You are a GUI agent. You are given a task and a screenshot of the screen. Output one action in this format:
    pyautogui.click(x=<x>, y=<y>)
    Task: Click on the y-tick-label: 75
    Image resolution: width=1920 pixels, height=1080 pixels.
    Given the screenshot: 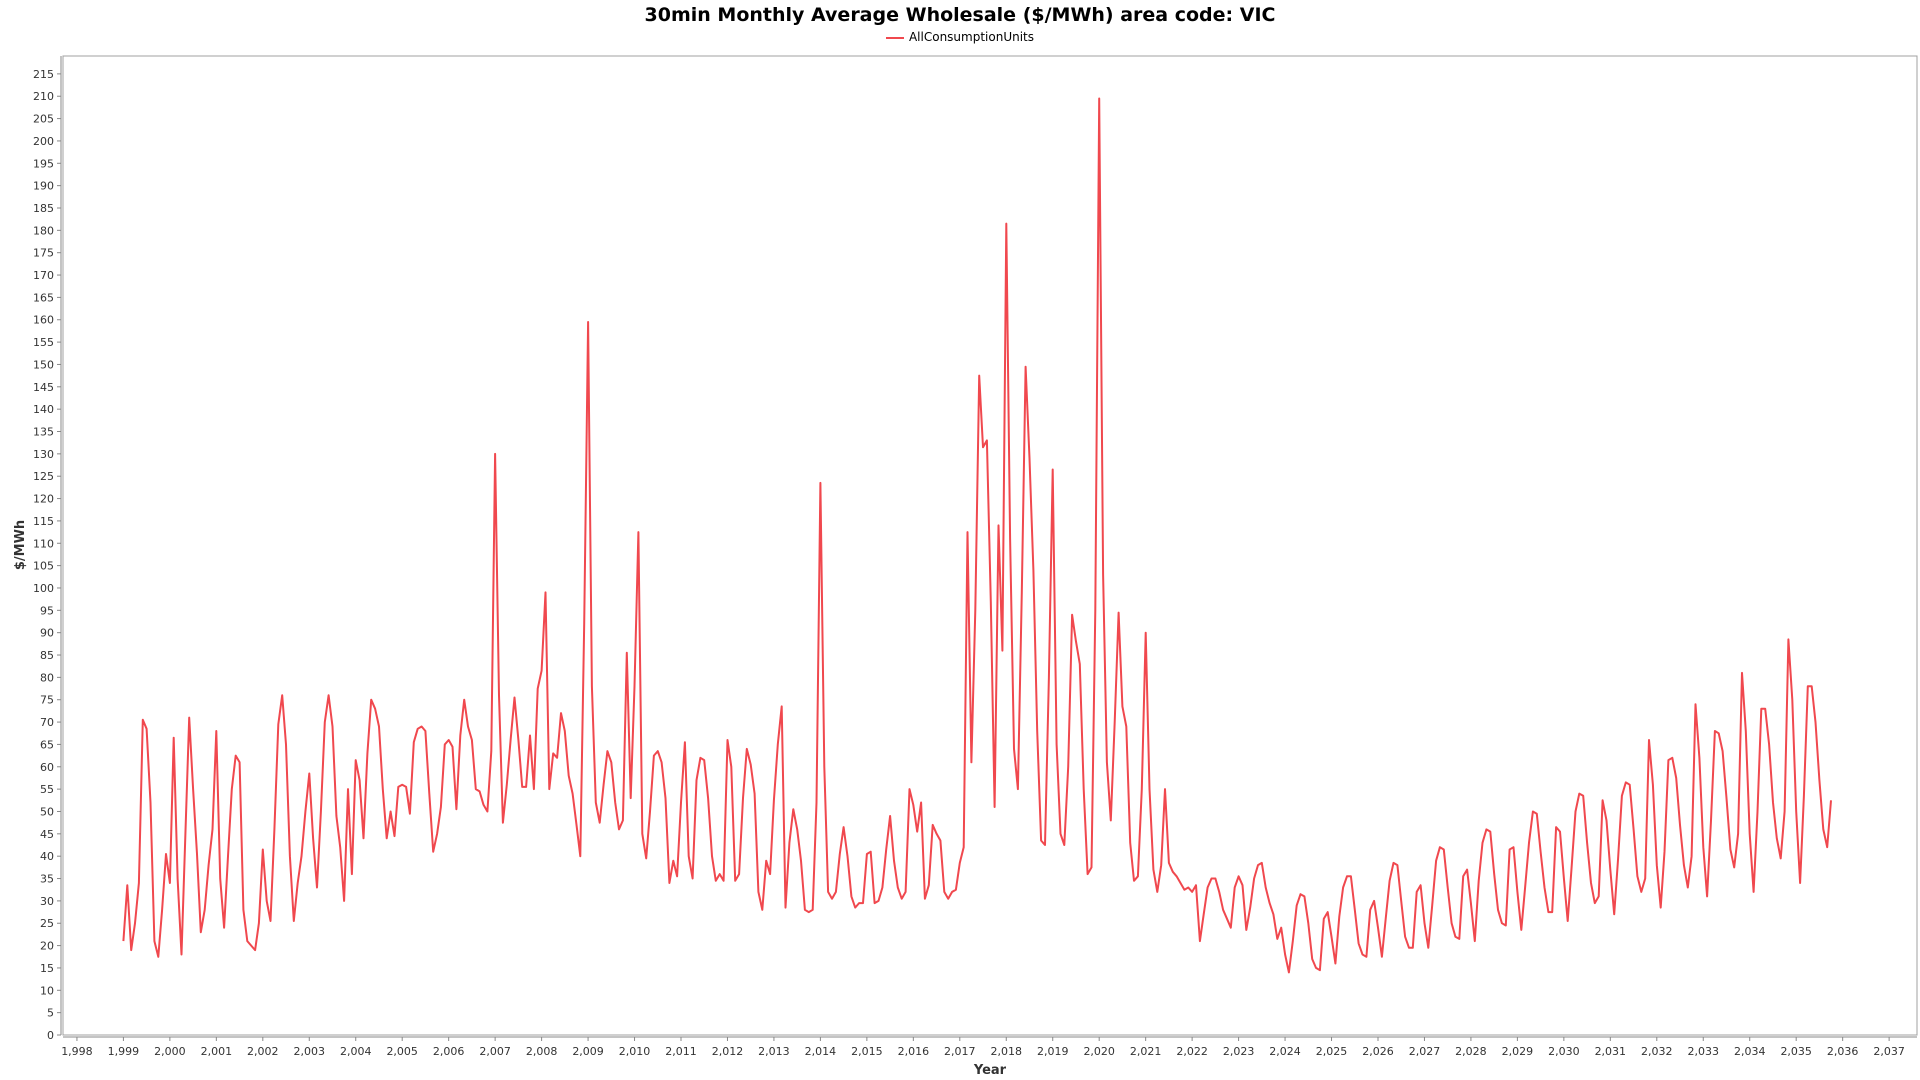 What is the action you would take?
    pyautogui.click(x=47, y=700)
    